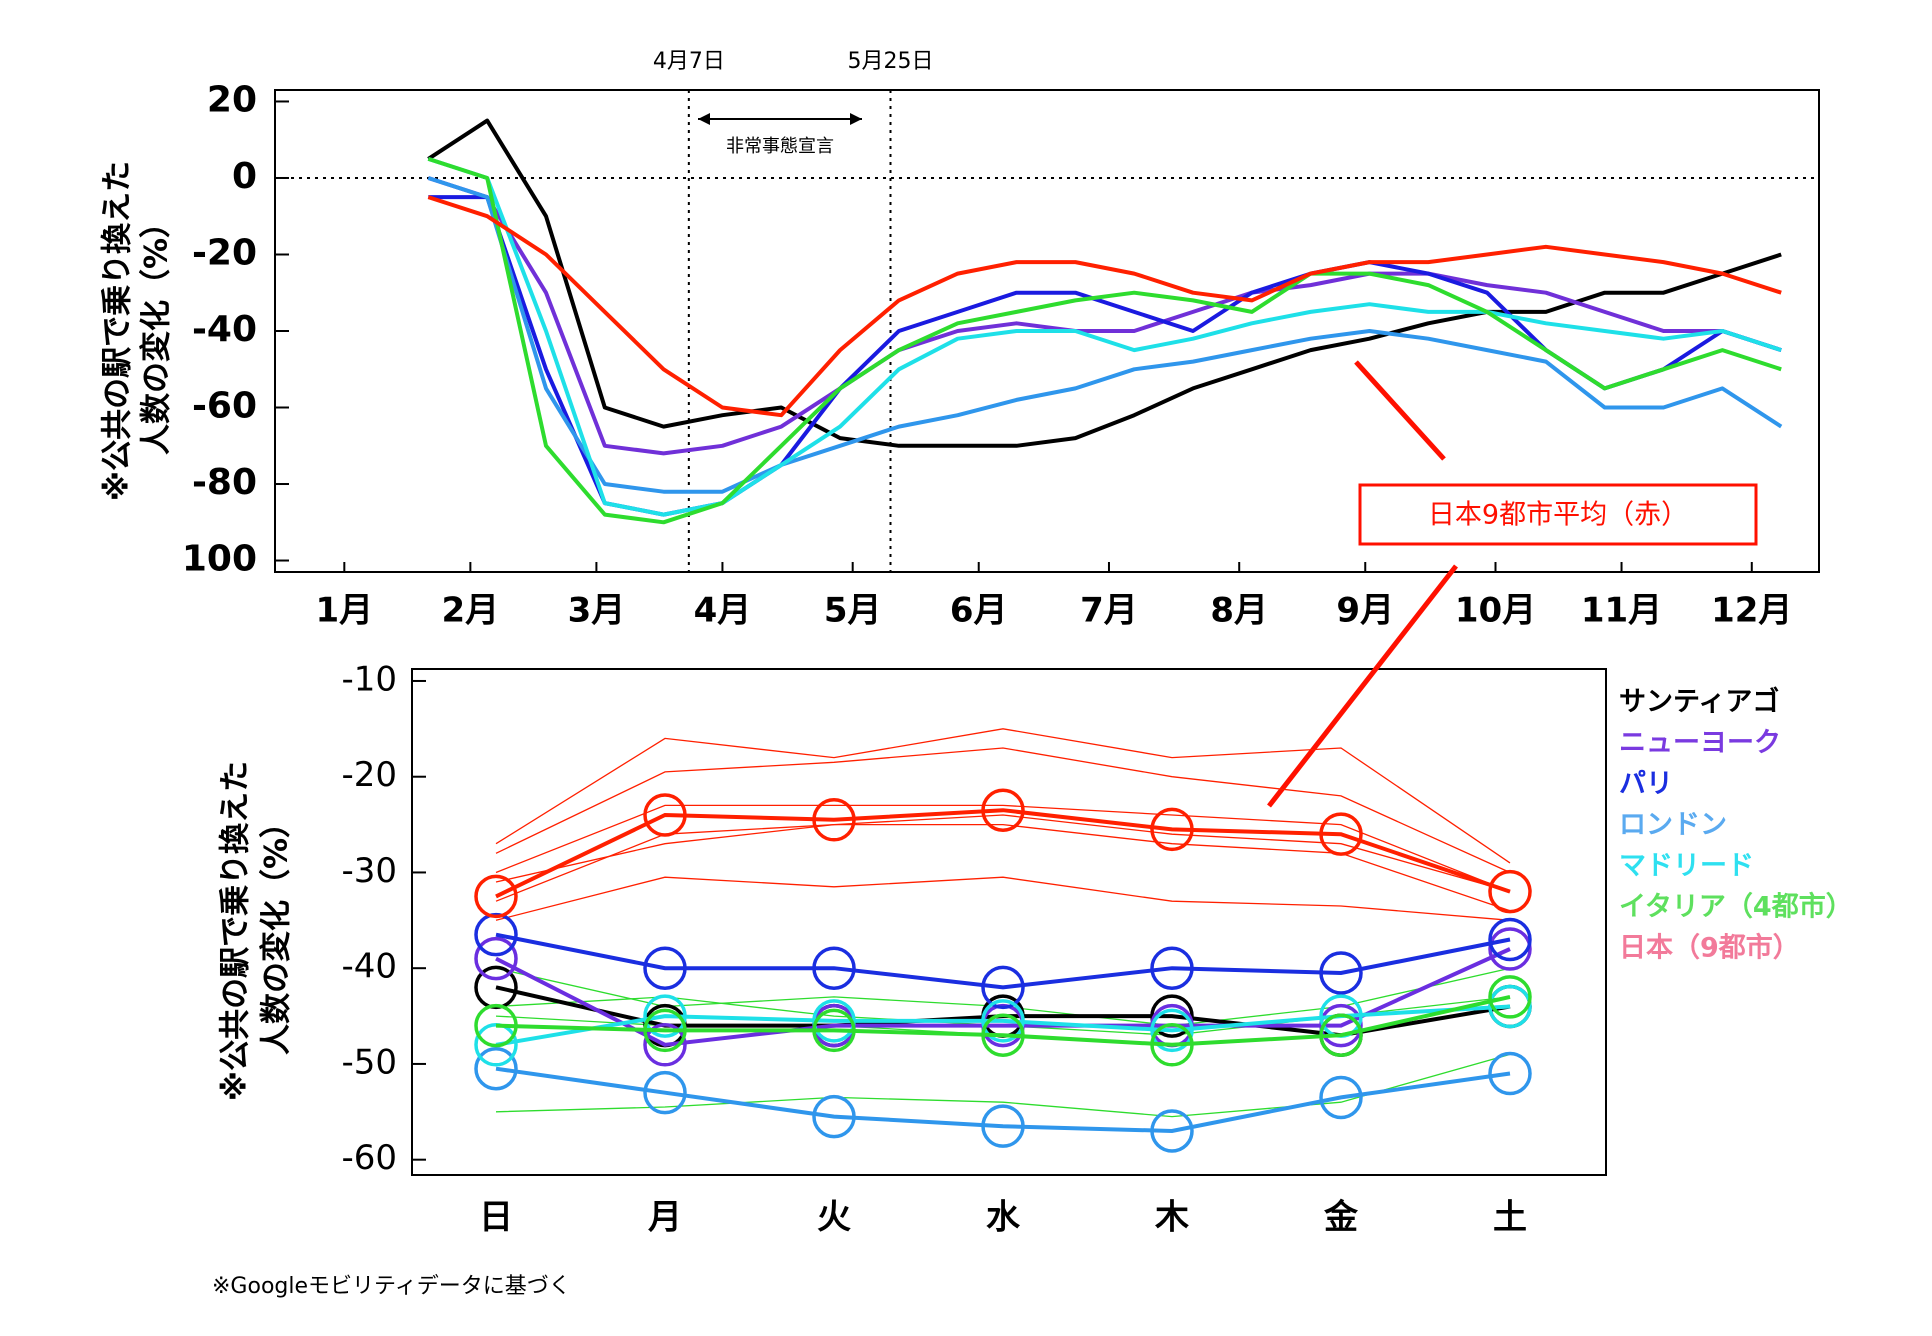 Image resolution: width=1932 pixels, height=1336 pixels. I want to click on x-tick-label: 6月, so click(979, 611).